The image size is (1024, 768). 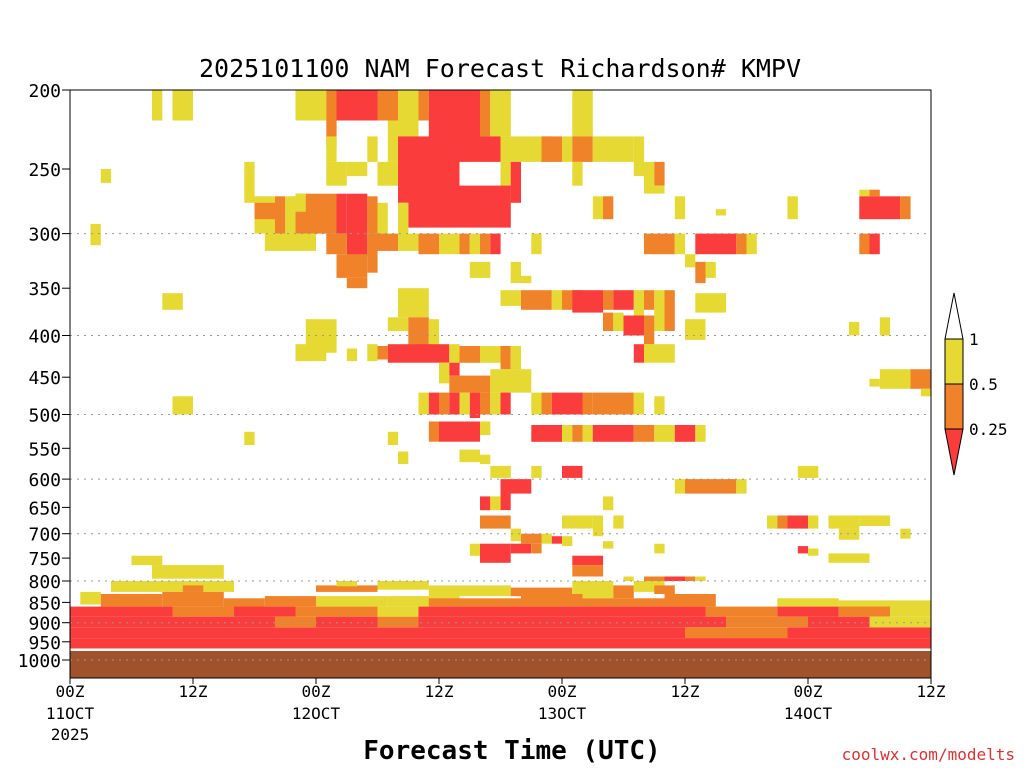 What do you see at coordinates (44, 508) in the screenshot?
I see `y-tick-label: 650` at bounding box center [44, 508].